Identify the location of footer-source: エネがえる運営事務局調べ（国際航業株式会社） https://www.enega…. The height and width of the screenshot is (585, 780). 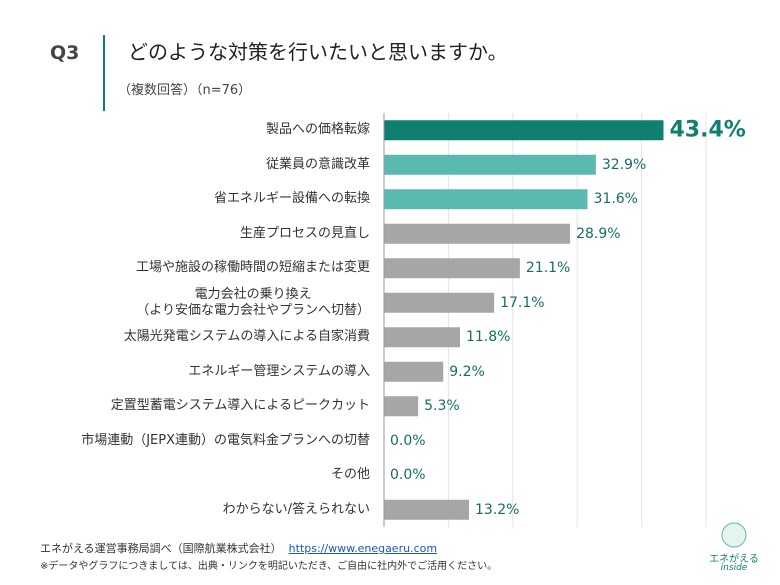
(238, 548).